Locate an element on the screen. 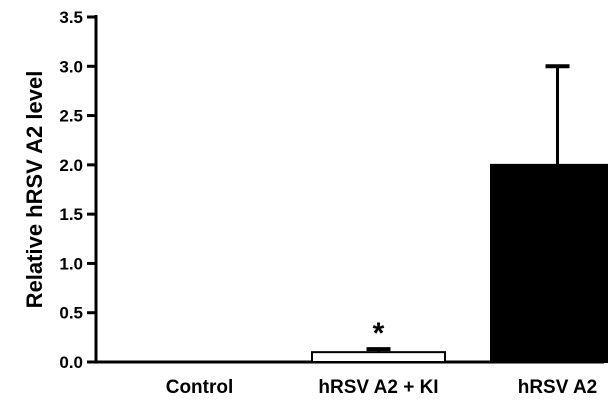 This screenshot has width=608, height=407. labels: Control hRSV A2 + KI hRSV A2 * is located at coordinates (382, 357).